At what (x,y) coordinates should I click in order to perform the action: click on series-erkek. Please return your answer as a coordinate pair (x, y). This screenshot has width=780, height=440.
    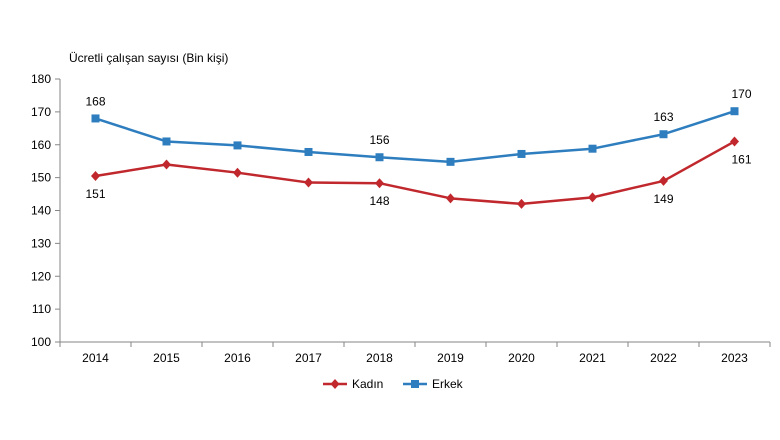
    Looking at the image, I should click on (415, 136).